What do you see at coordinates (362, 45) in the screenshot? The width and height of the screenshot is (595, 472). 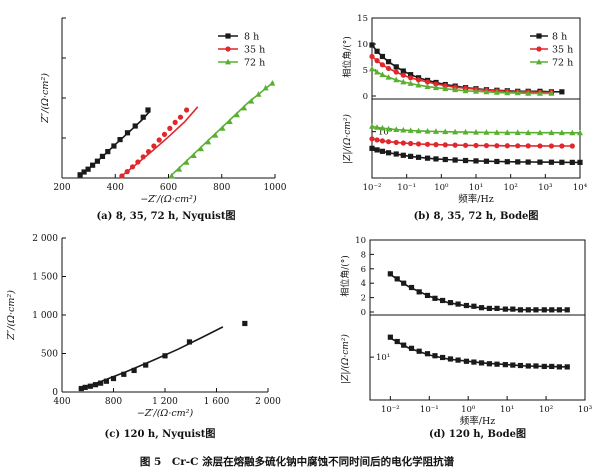 I see `y-tick-label: 10` at bounding box center [362, 45].